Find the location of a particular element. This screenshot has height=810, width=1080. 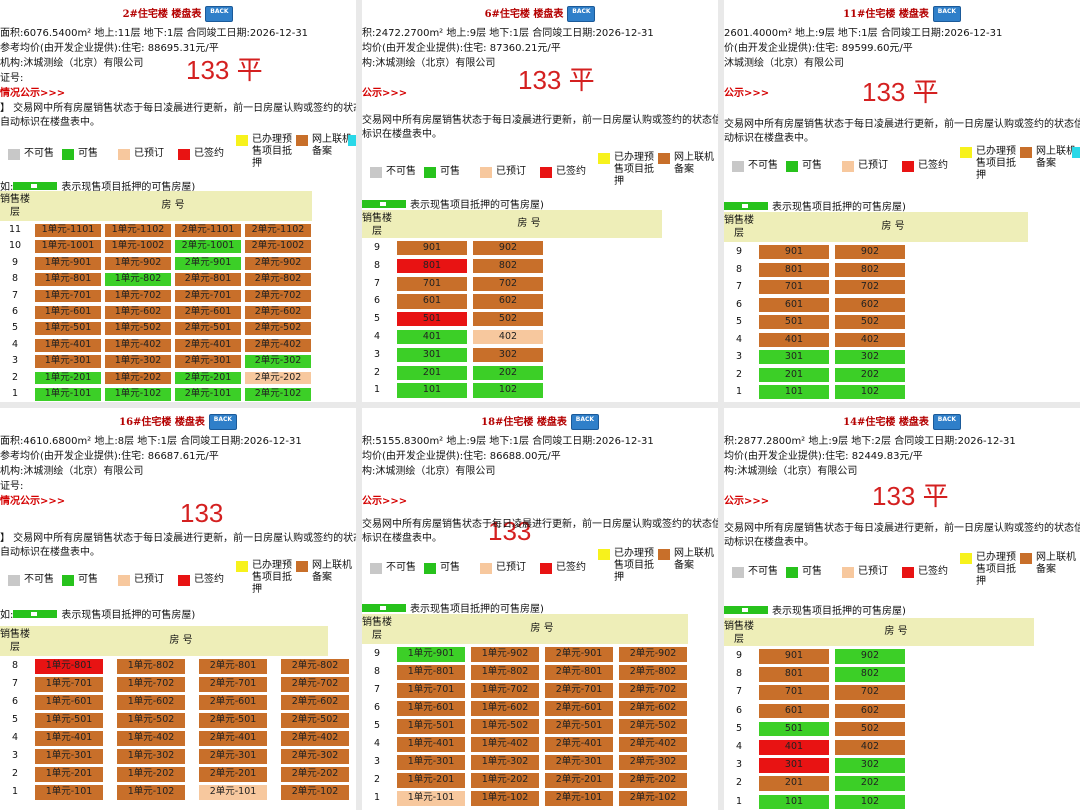

unit-cell: 1单元-802 is located at coordinates (151, 666).